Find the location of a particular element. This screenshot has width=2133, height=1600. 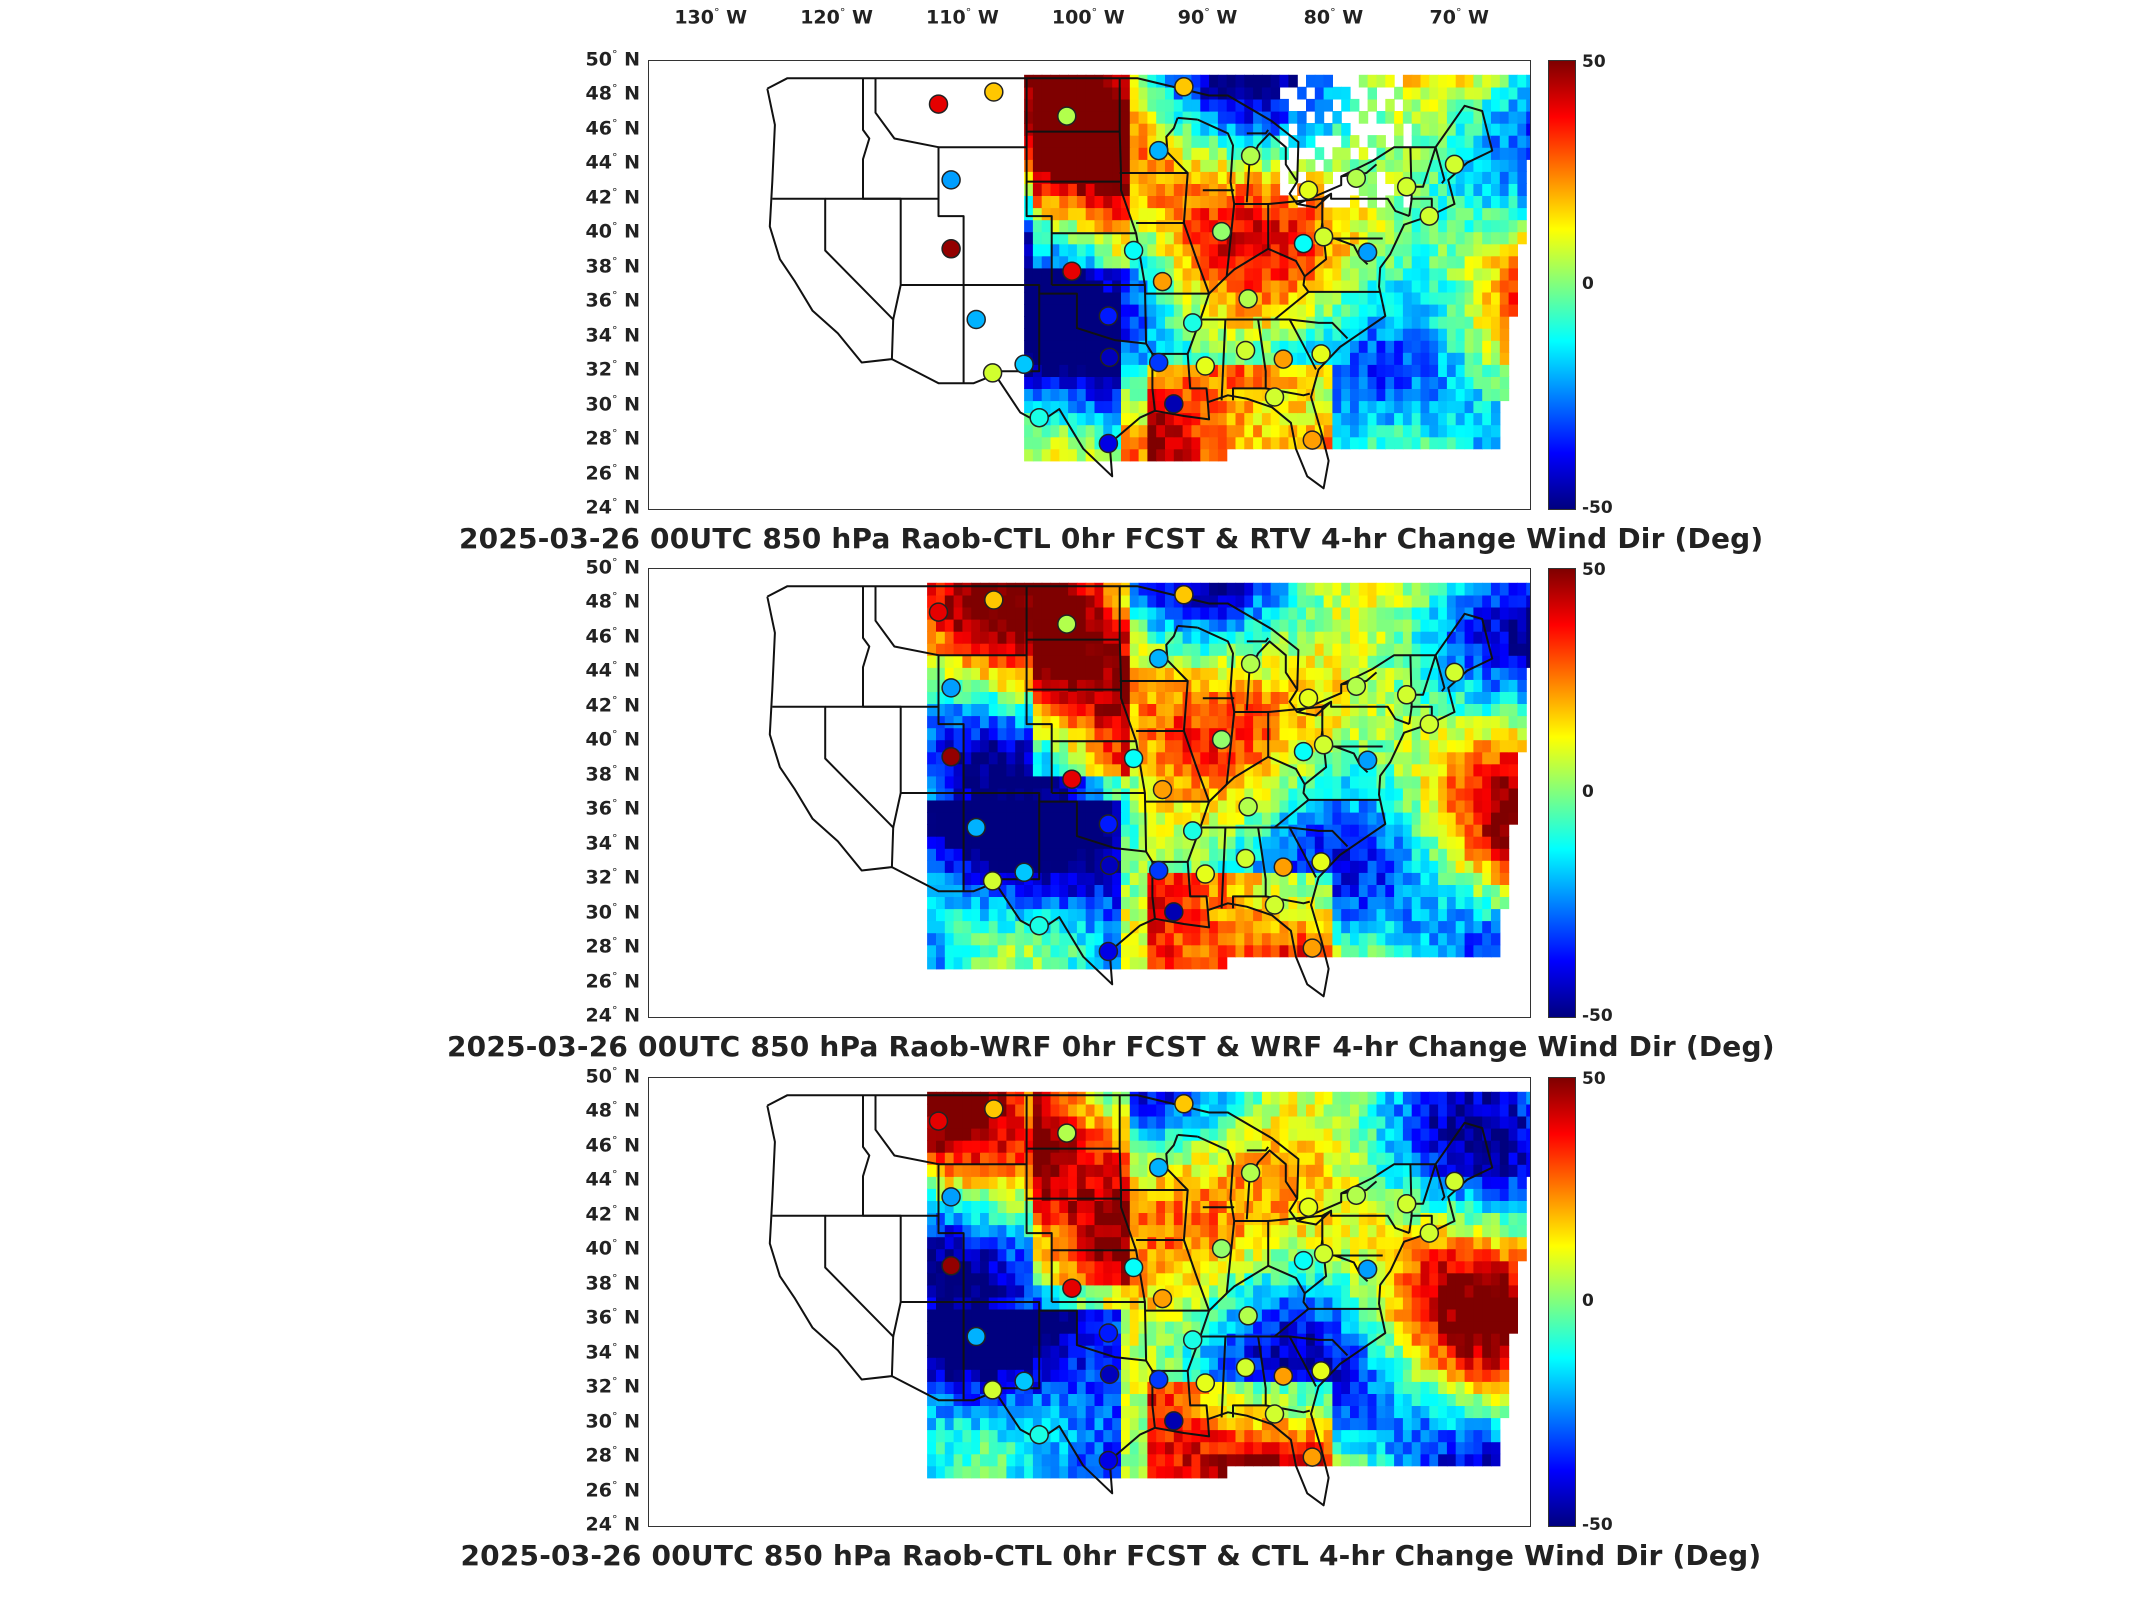

longitude-label: 70° W is located at coordinates (1459, 17).